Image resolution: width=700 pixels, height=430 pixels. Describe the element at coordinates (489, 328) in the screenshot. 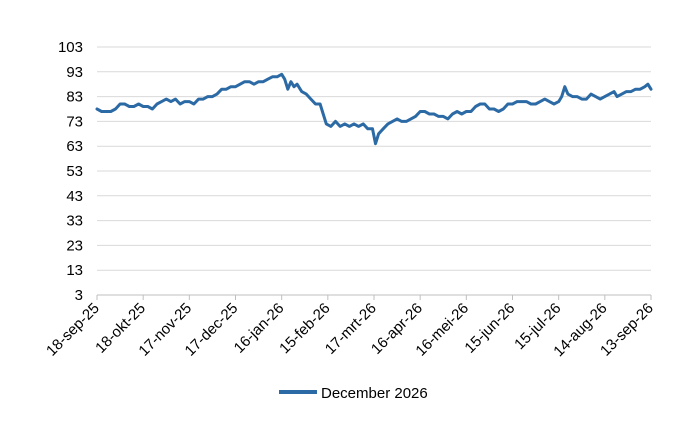

I see `x-tick-label: 15-jun-26` at that location.